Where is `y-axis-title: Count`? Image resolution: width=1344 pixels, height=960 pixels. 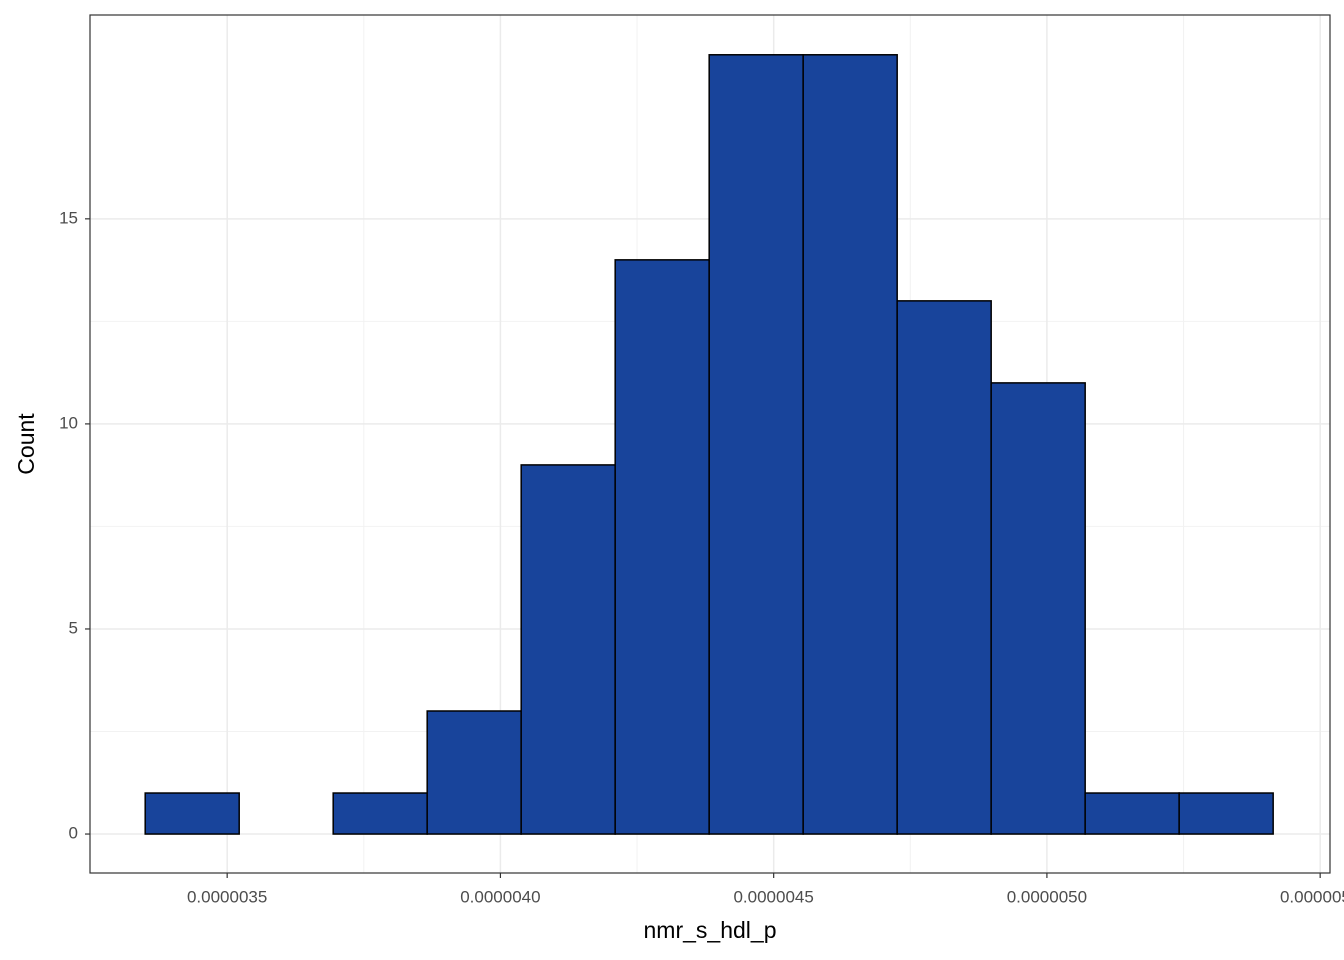 y-axis-title: Count is located at coordinates (26, 444).